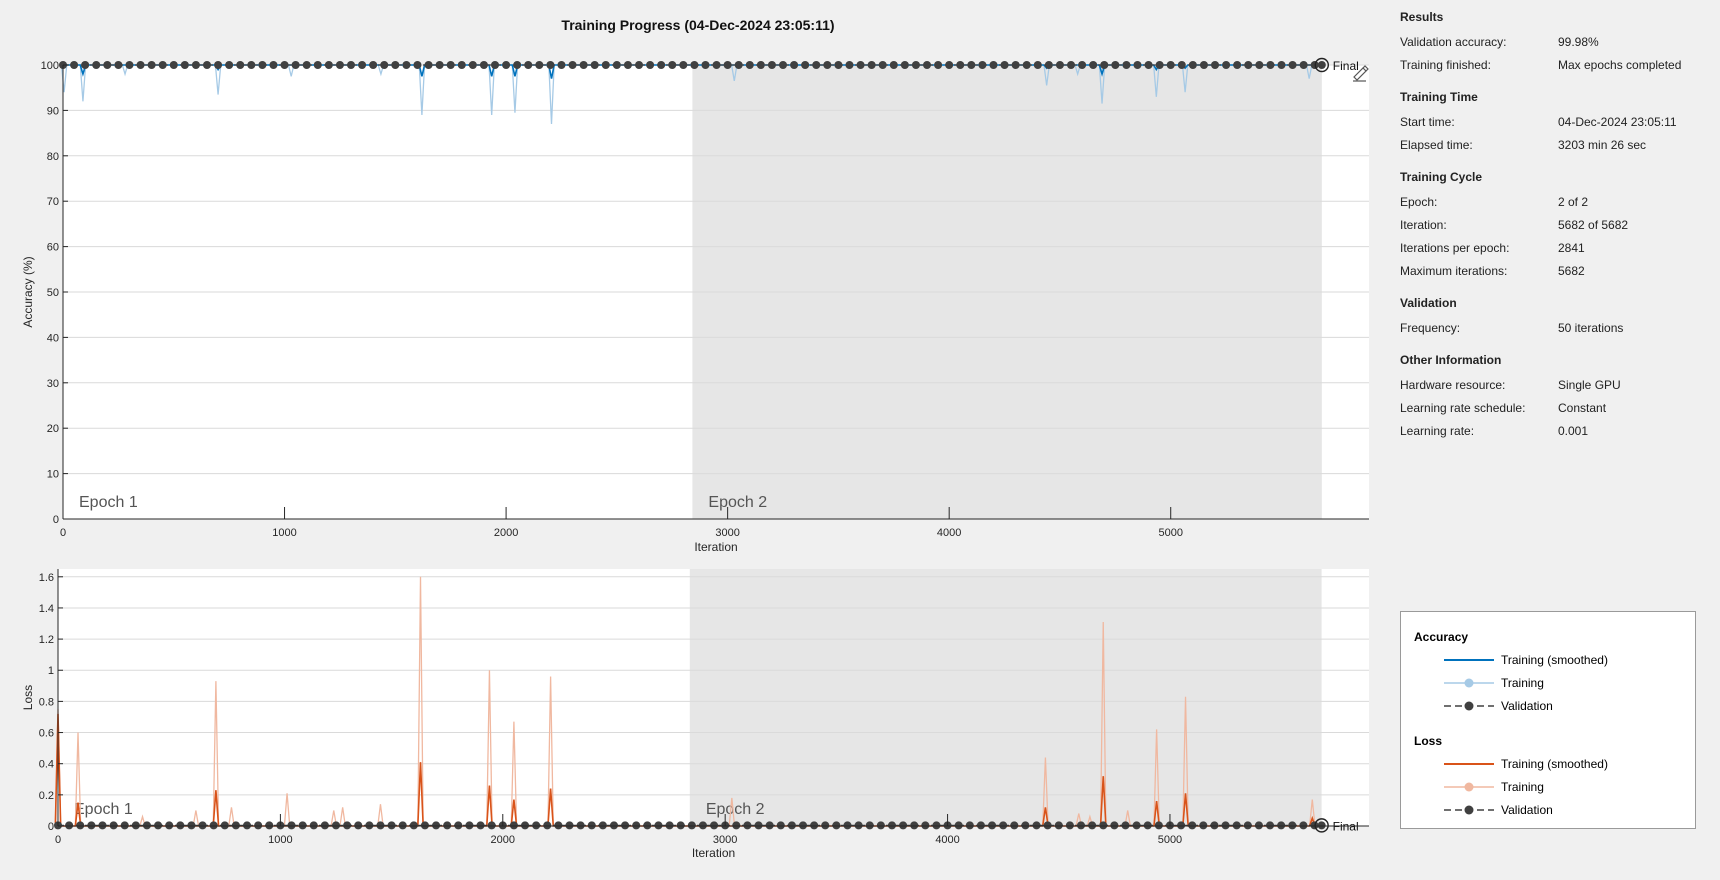 The image size is (1720, 880). What do you see at coordinates (46, 640) in the screenshot?
I see `y-tick-label: 1.2` at bounding box center [46, 640].